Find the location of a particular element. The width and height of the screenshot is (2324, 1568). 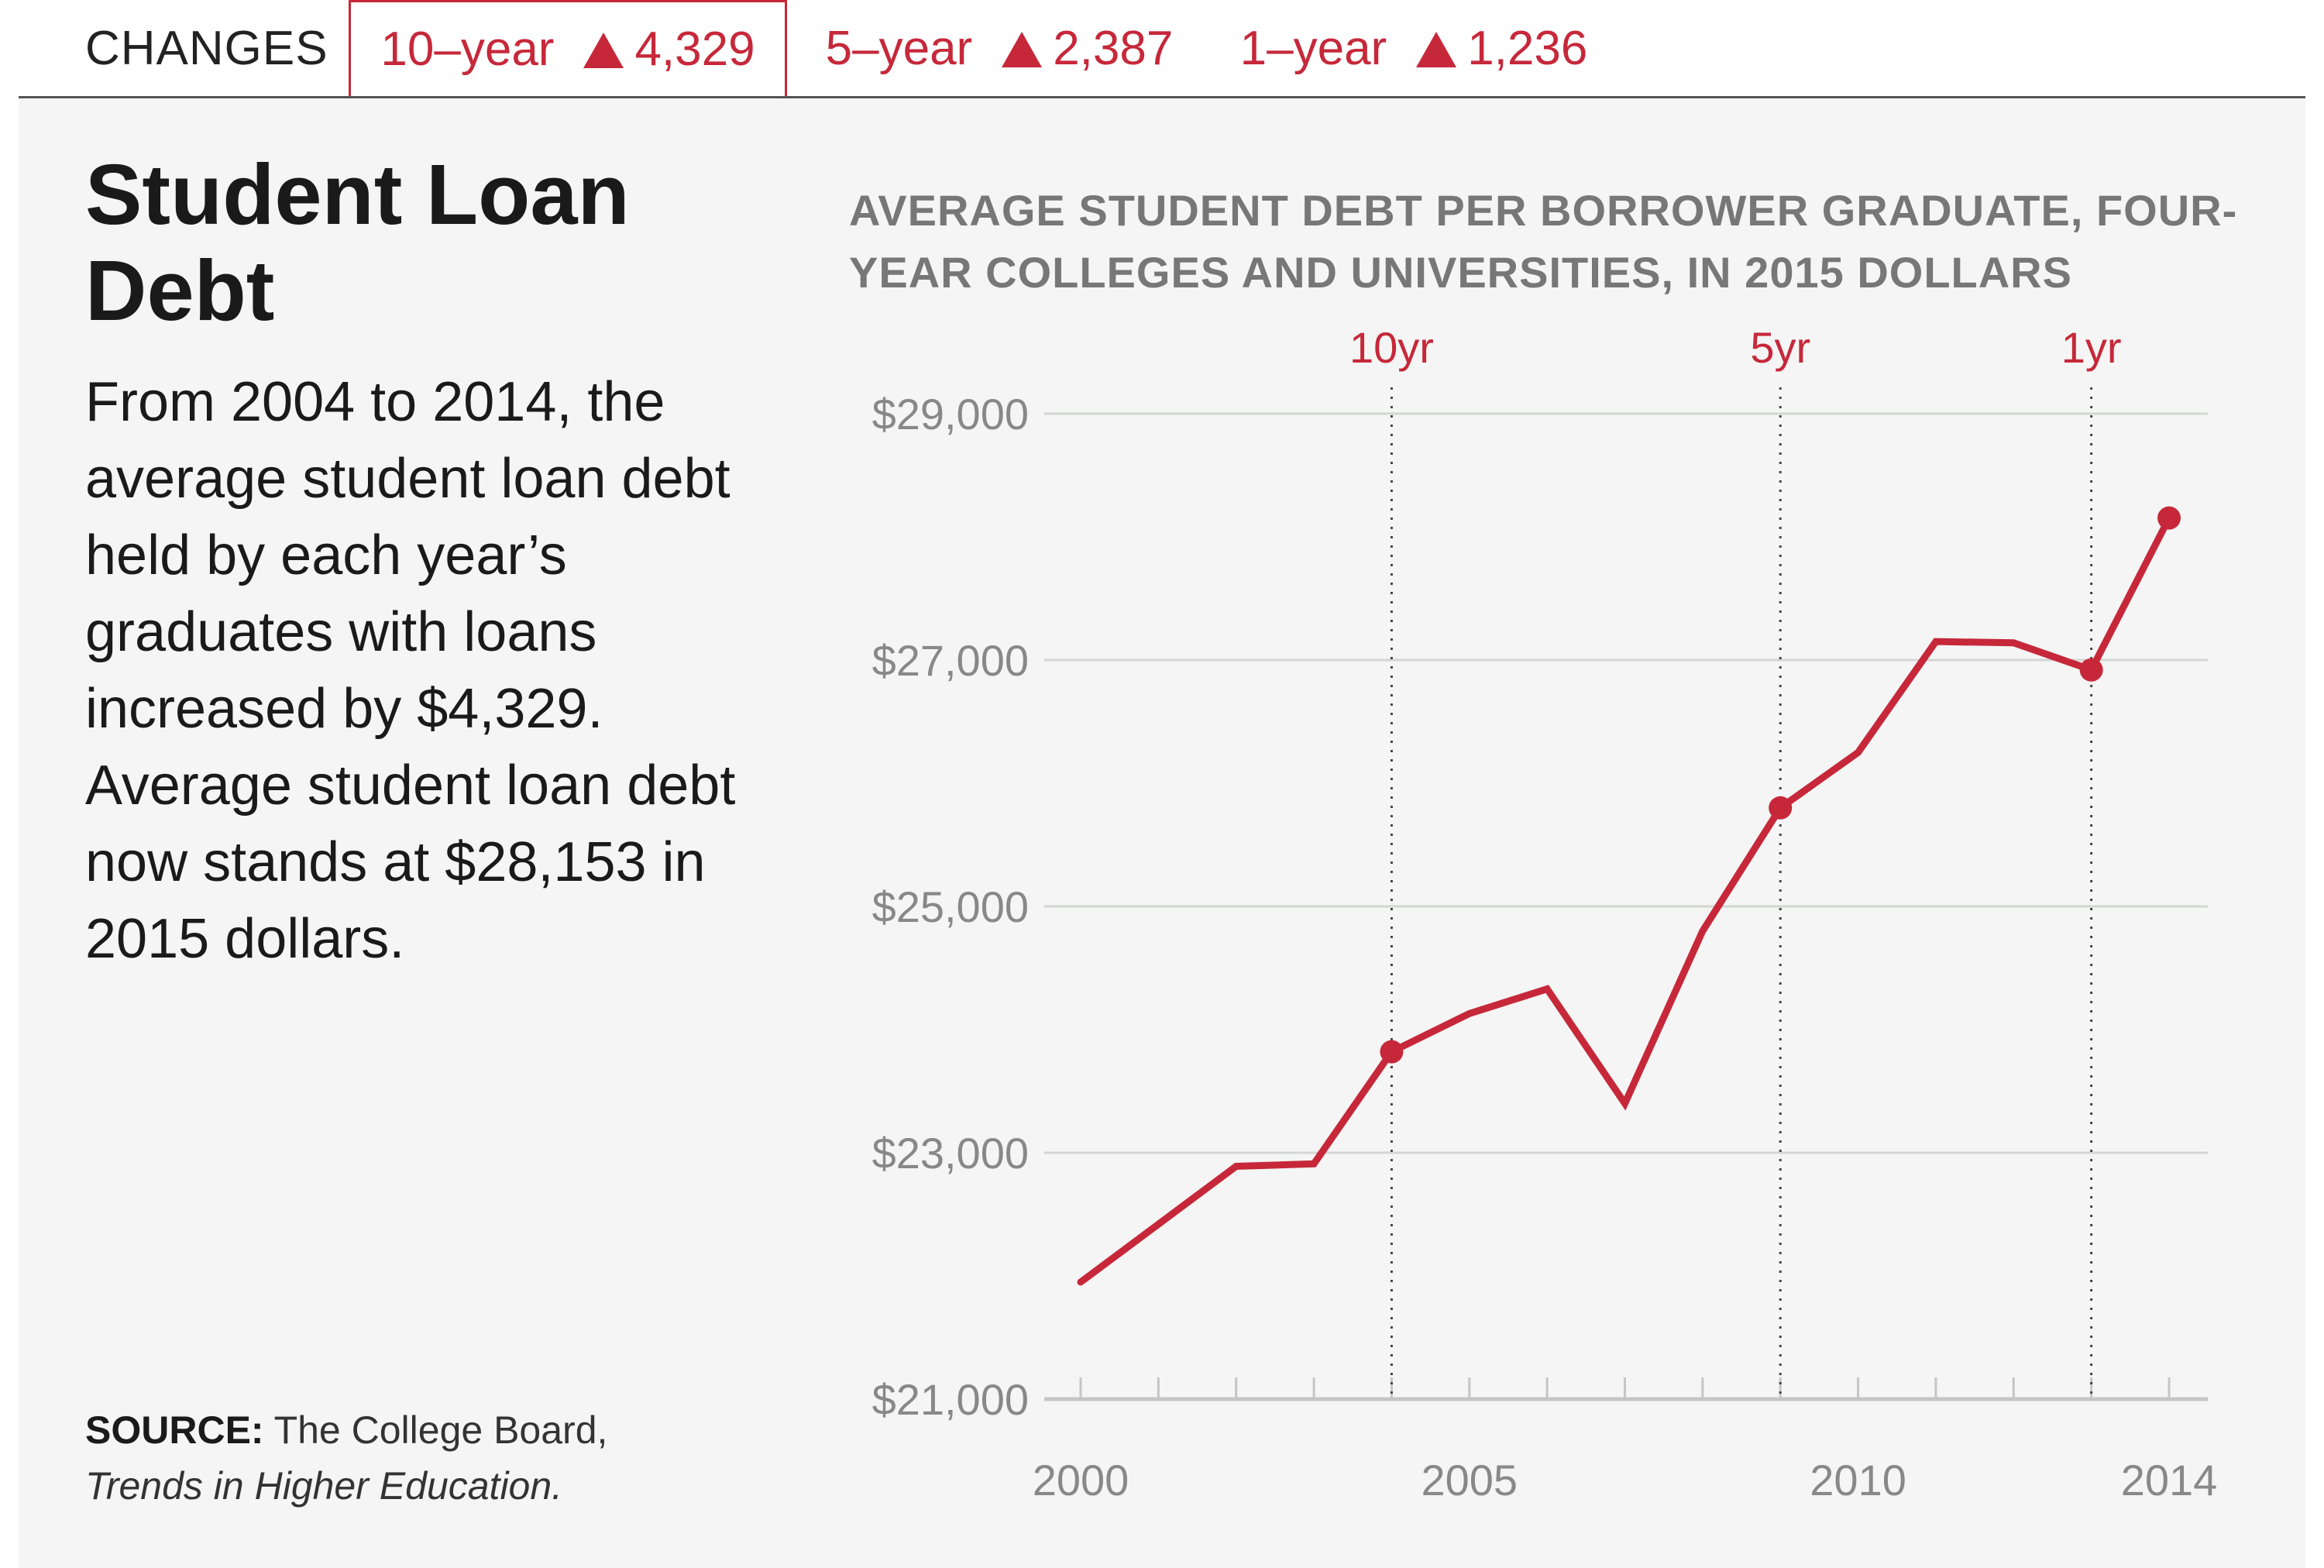

tab-10-year: 10–year 4,329 is located at coordinates (568, 48).